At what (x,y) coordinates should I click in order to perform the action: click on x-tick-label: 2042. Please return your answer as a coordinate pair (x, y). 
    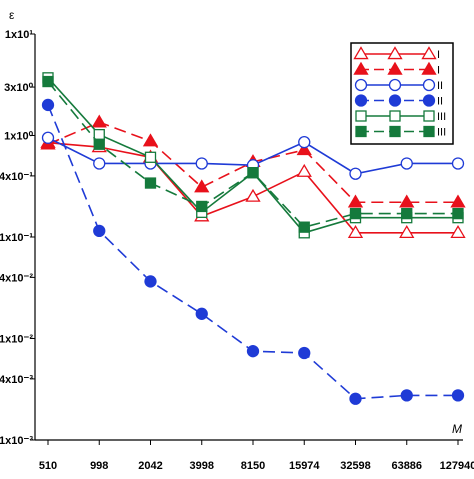
    Looking at the image, I should click on (150, 466).